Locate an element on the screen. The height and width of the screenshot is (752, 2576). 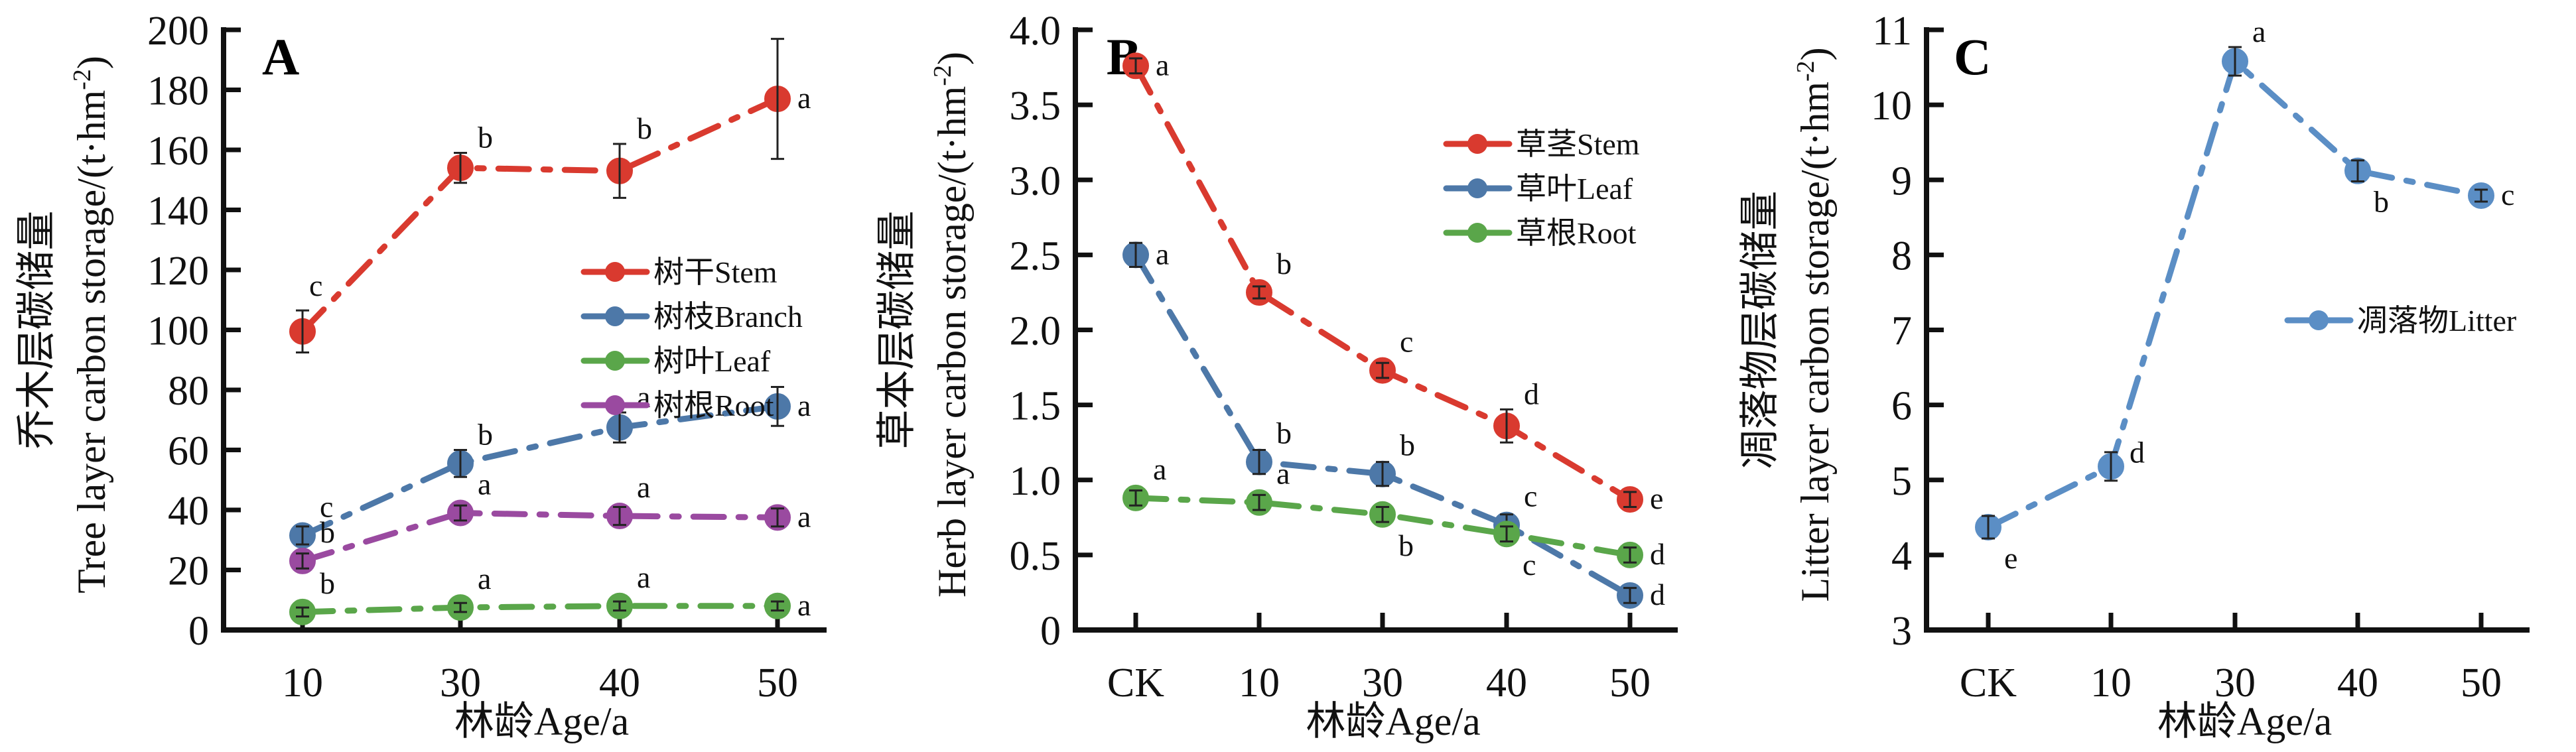
y-tick-label: 11 is located at coordinates (1892, 32).